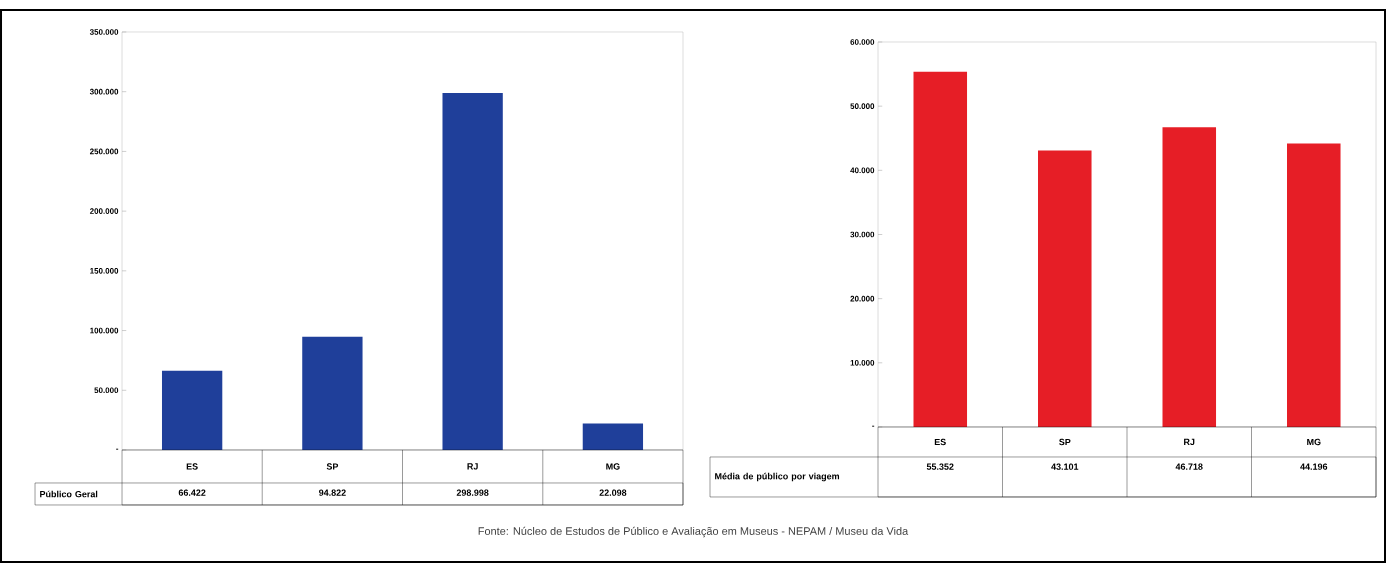  Describe the element at coordinates (472, 492) in the screenshot. I see `data-label: 298.998` at that location.